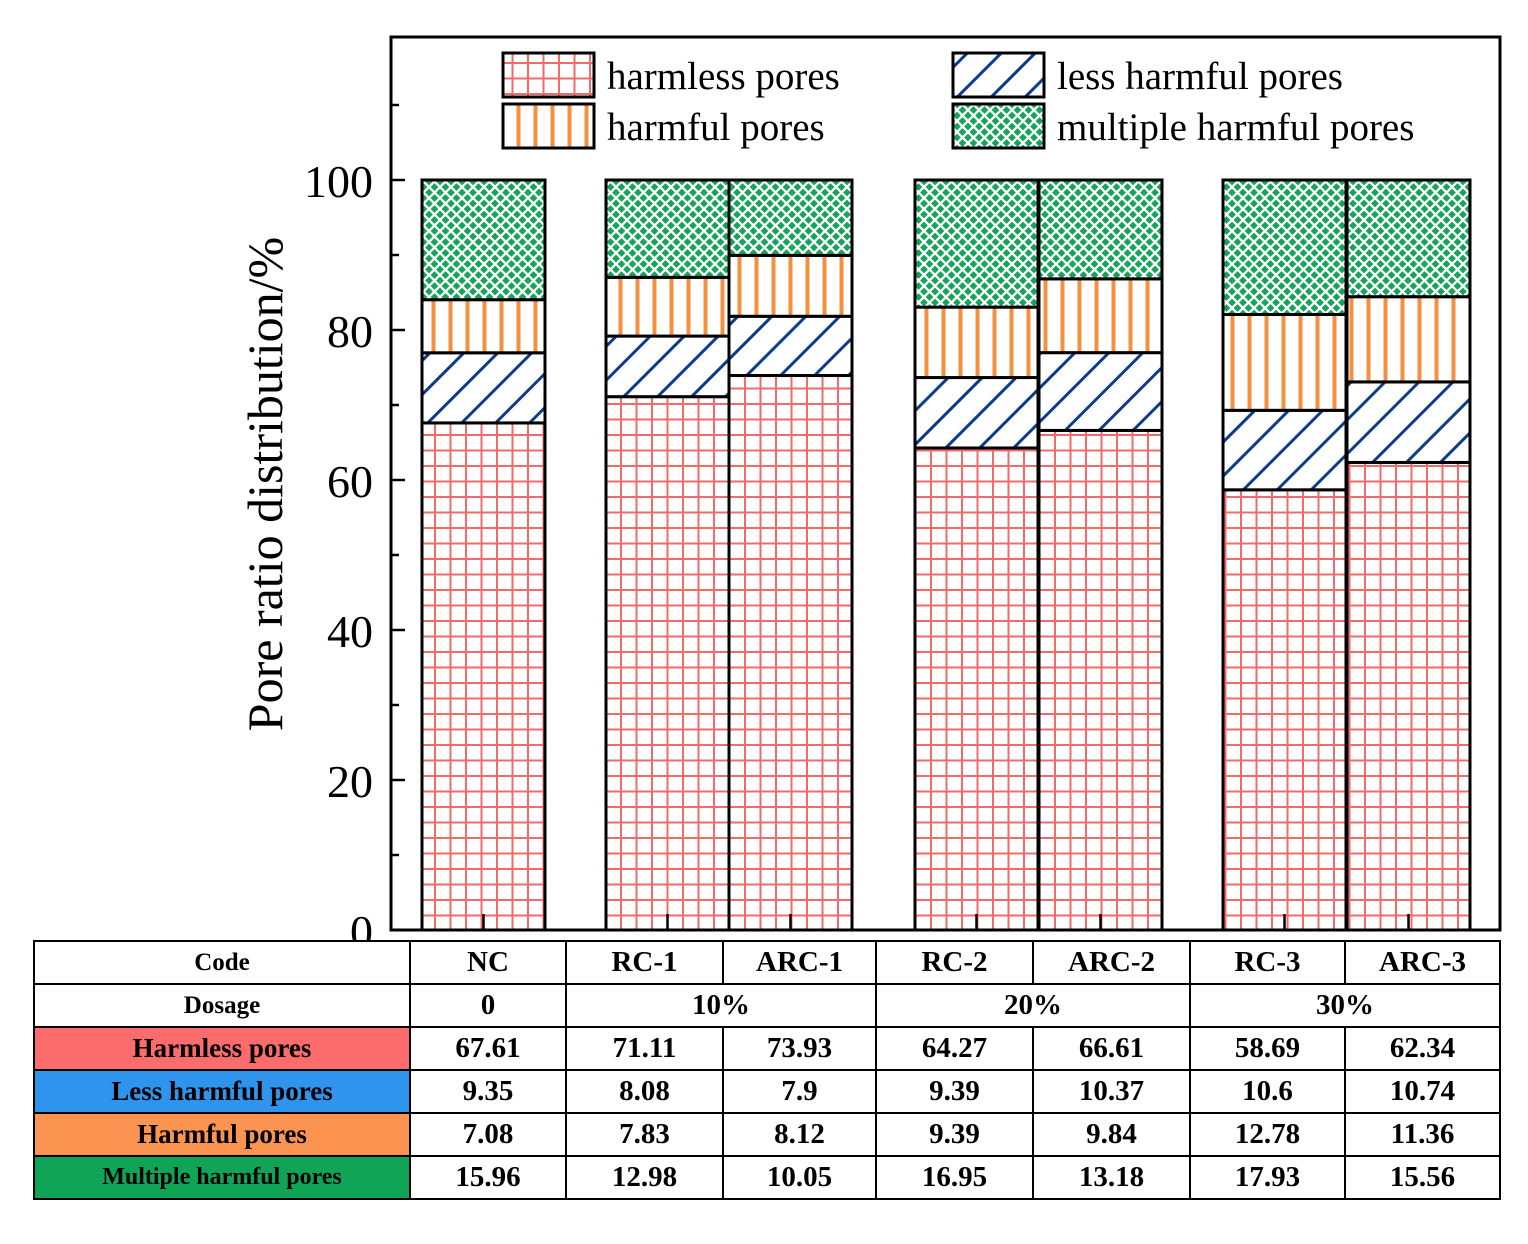  What do you see at coordinates (488, 962) in the screenshot?
I see `code-cell: NC` at bounding box center [488, 962].